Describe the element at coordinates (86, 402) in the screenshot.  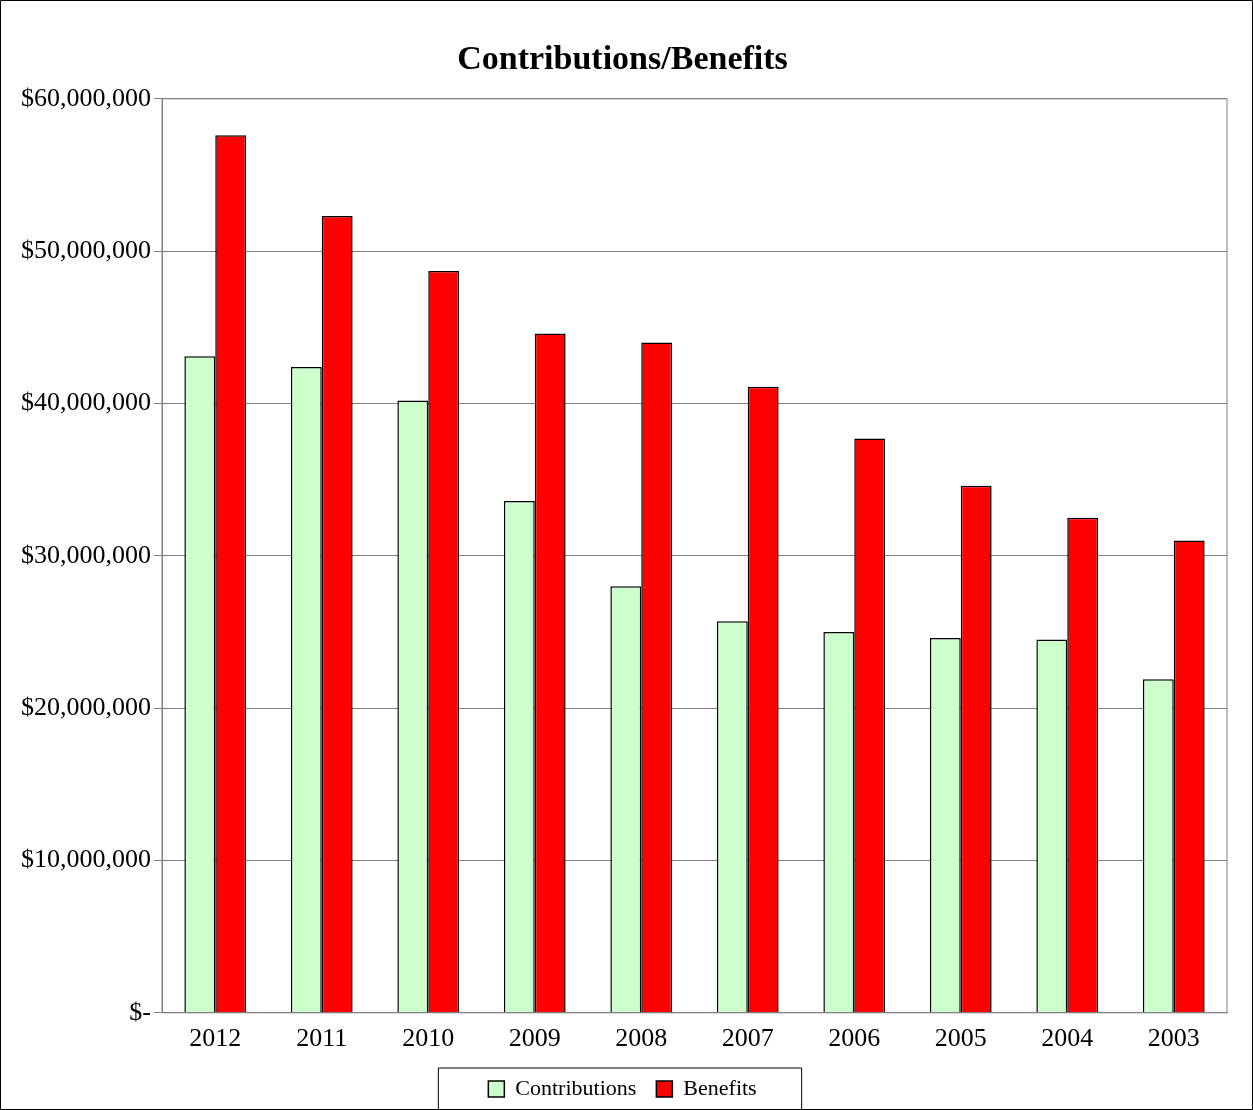
I see `y-tick-label: $40,000,000` at that location.